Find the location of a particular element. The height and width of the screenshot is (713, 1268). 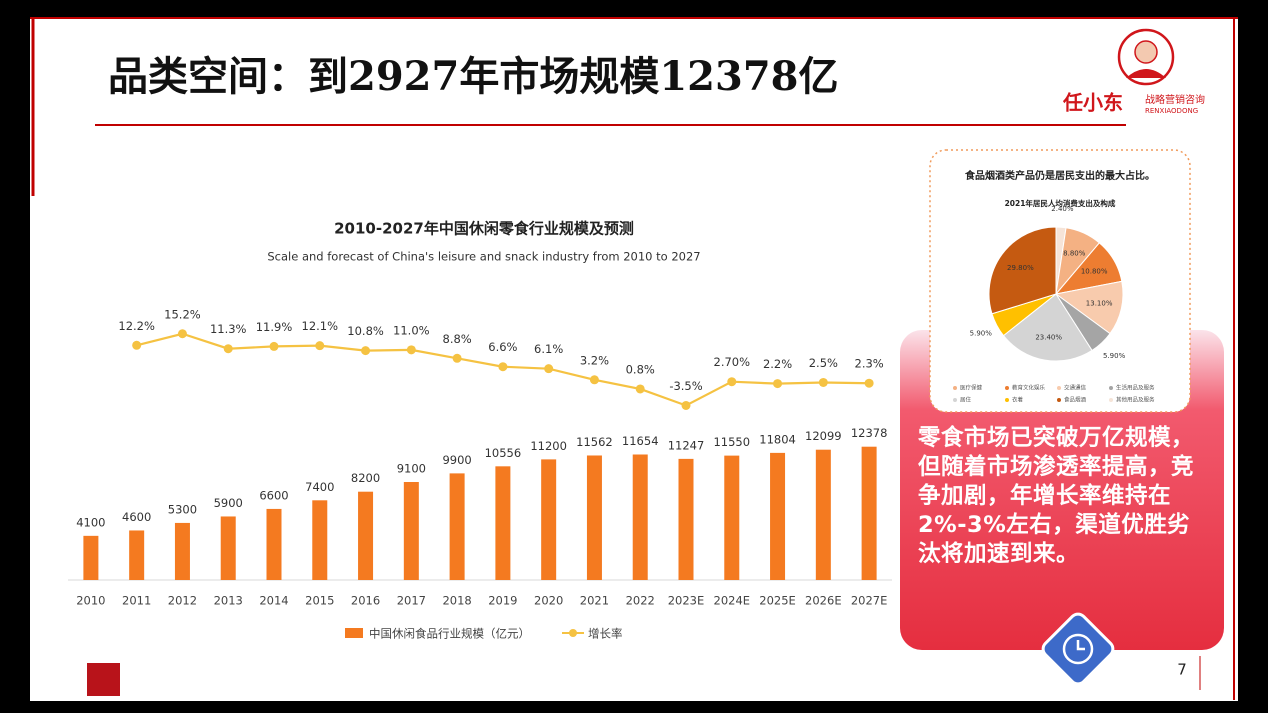

line-label: 2.70% is located at coordinates (732, 362).